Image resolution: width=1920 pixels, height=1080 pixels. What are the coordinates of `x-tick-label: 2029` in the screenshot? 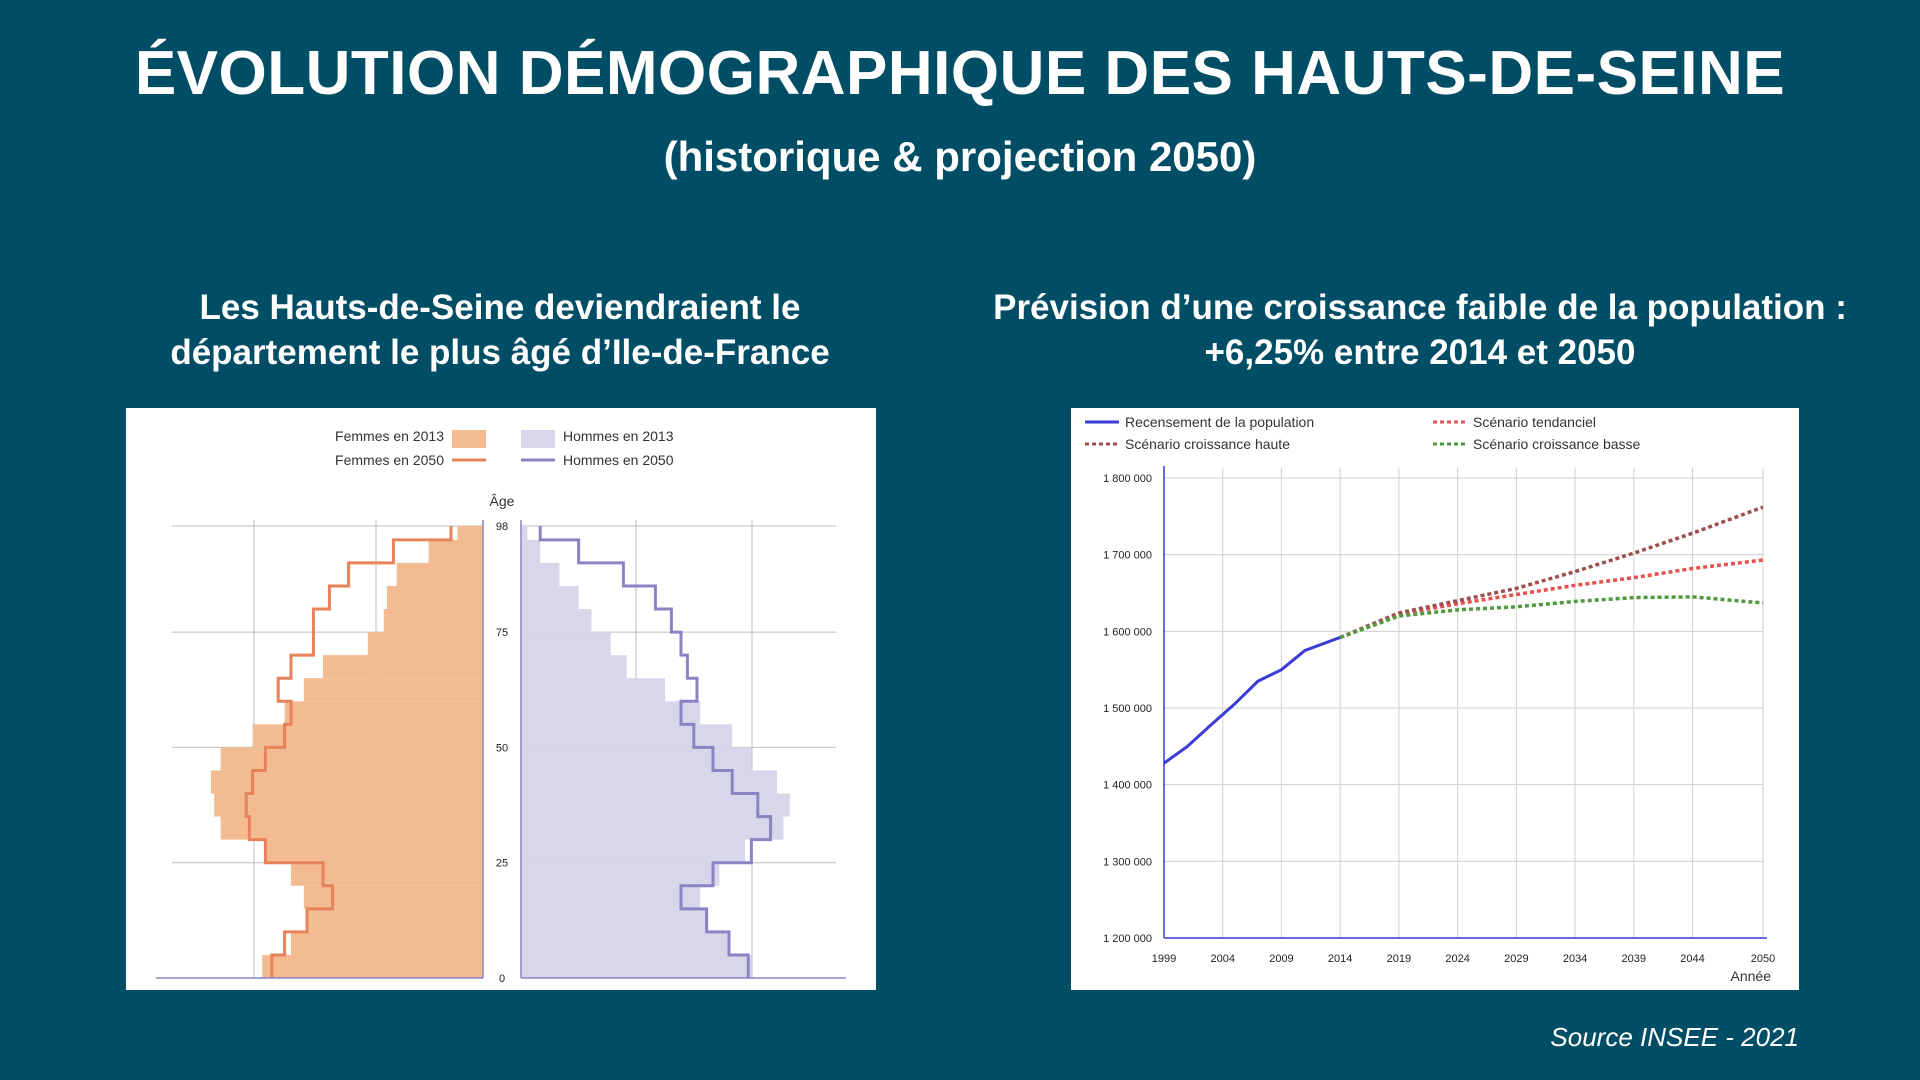 It's located at (1516, 959).